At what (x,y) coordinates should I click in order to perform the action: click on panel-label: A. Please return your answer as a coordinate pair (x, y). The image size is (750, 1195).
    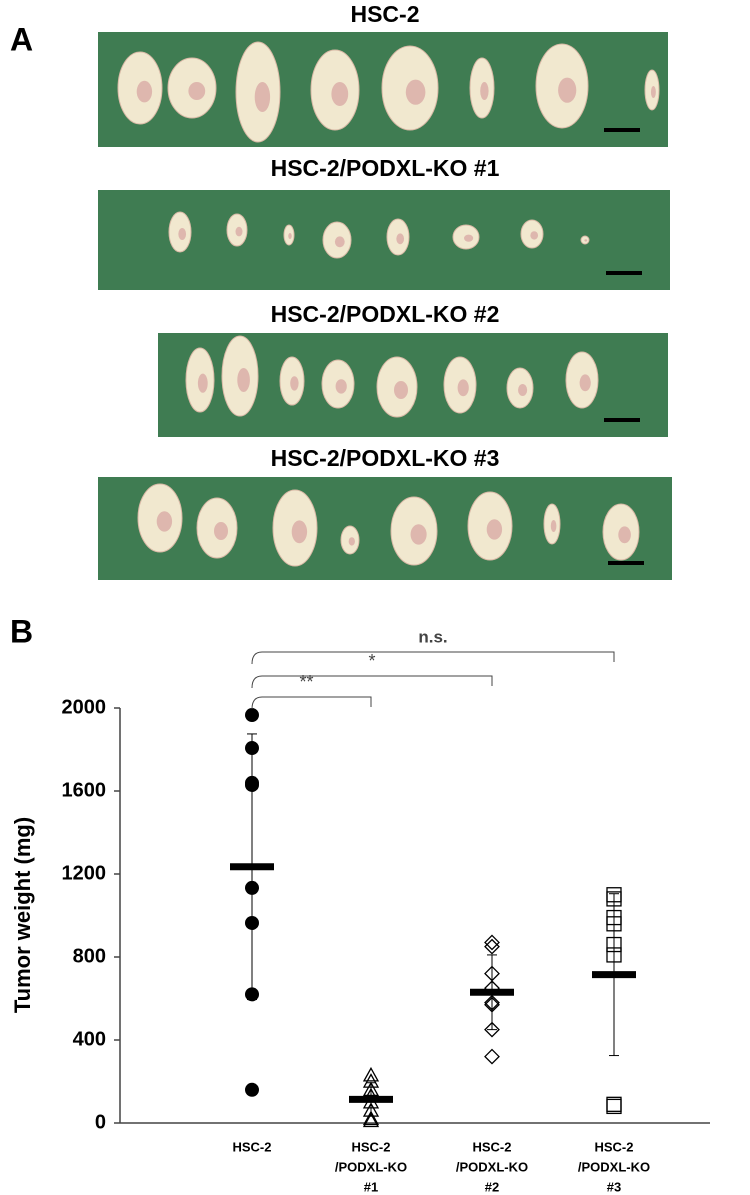
    Looking at the image, I should click on (21, 39).